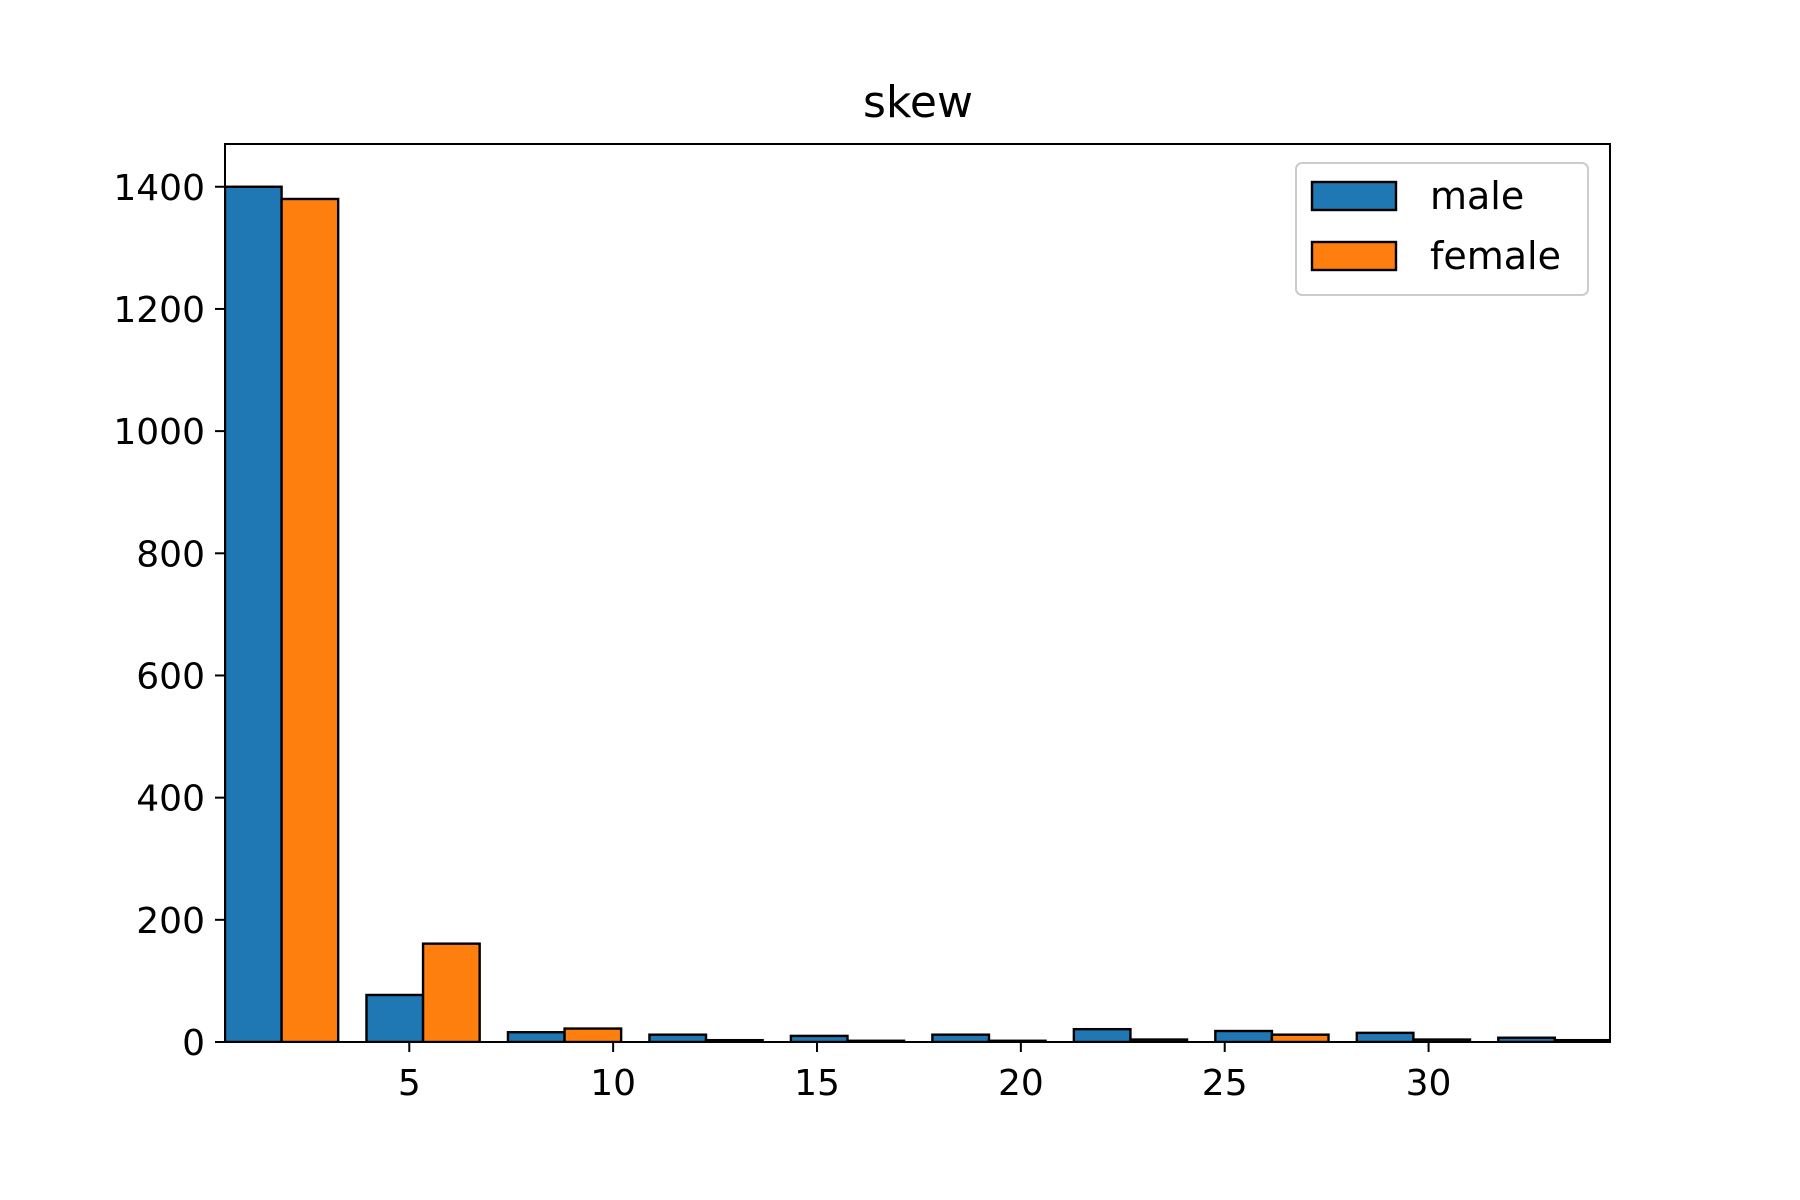 The image size is (1800, 1200). What do you see at coordinates (170, 554) in the screenshot?
I see `y-tick-label: 800` at bounding box center [170, 554].